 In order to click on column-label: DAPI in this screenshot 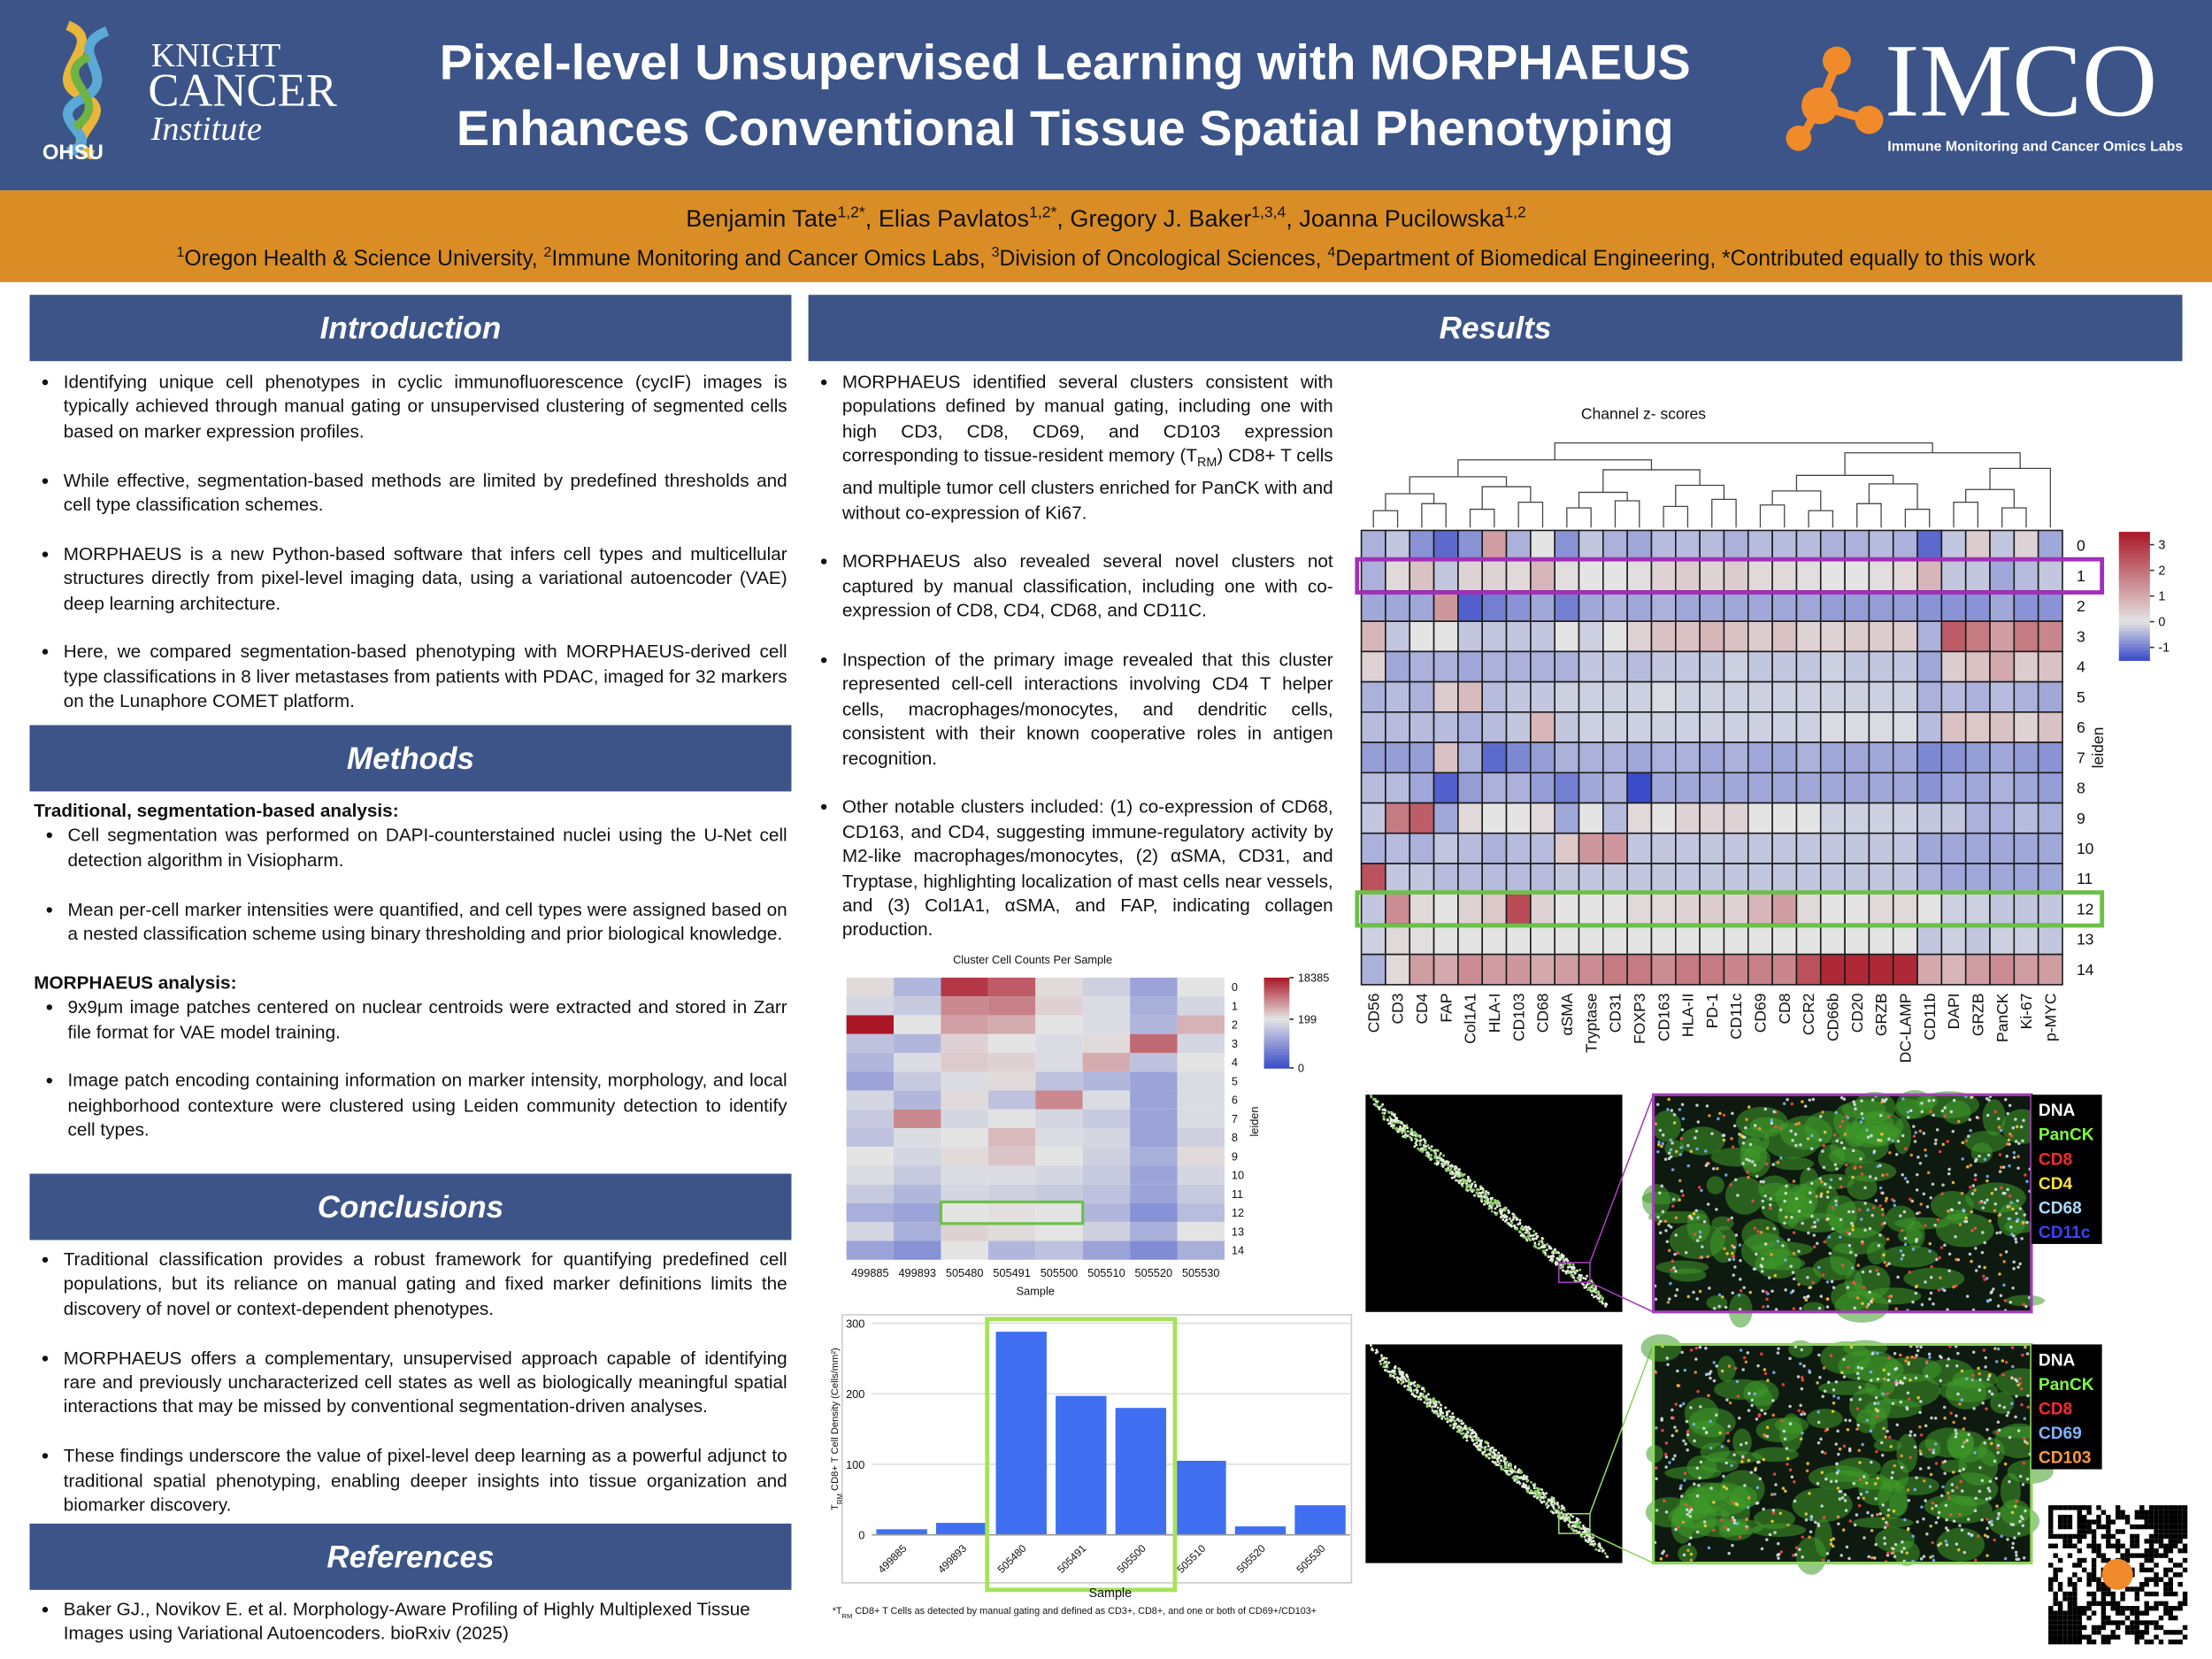, I will do `click(1954, 1011)`.